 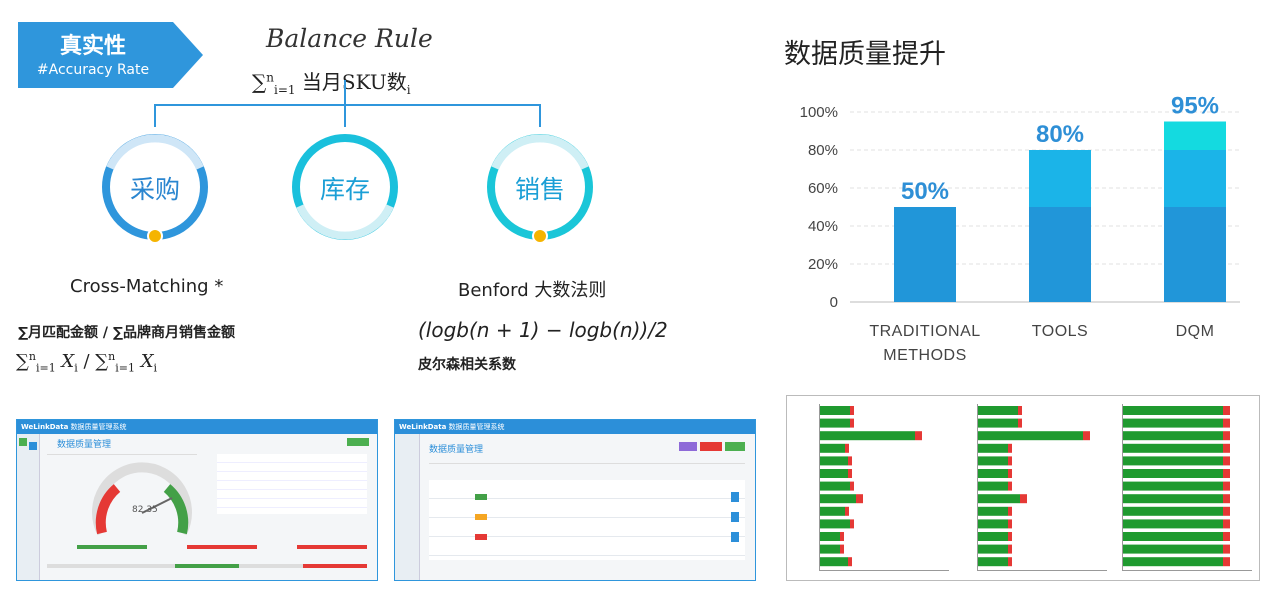 I want to click on thumb-bottom-bar, so click(x=207, y=566).